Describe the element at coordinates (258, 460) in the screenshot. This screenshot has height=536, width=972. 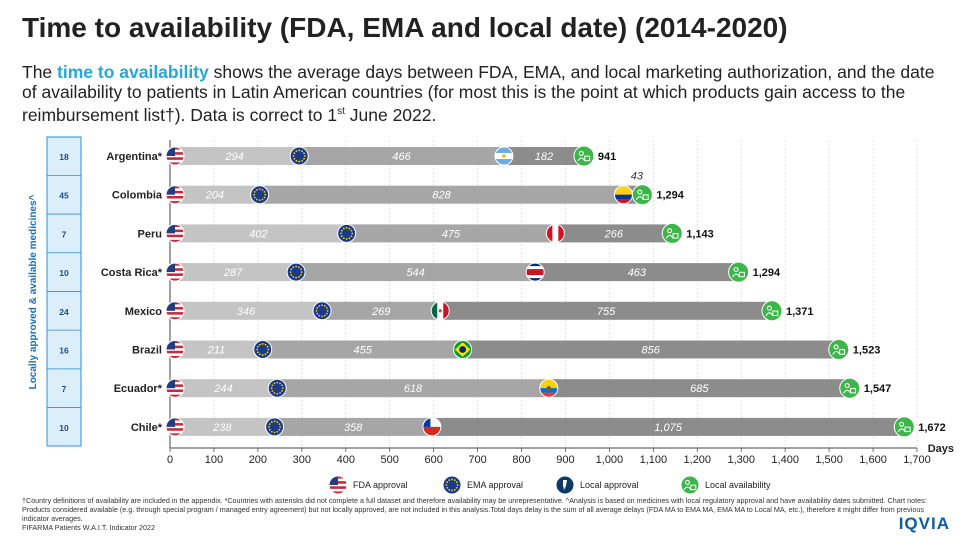
I see `x-tick-label: 200` at that location.